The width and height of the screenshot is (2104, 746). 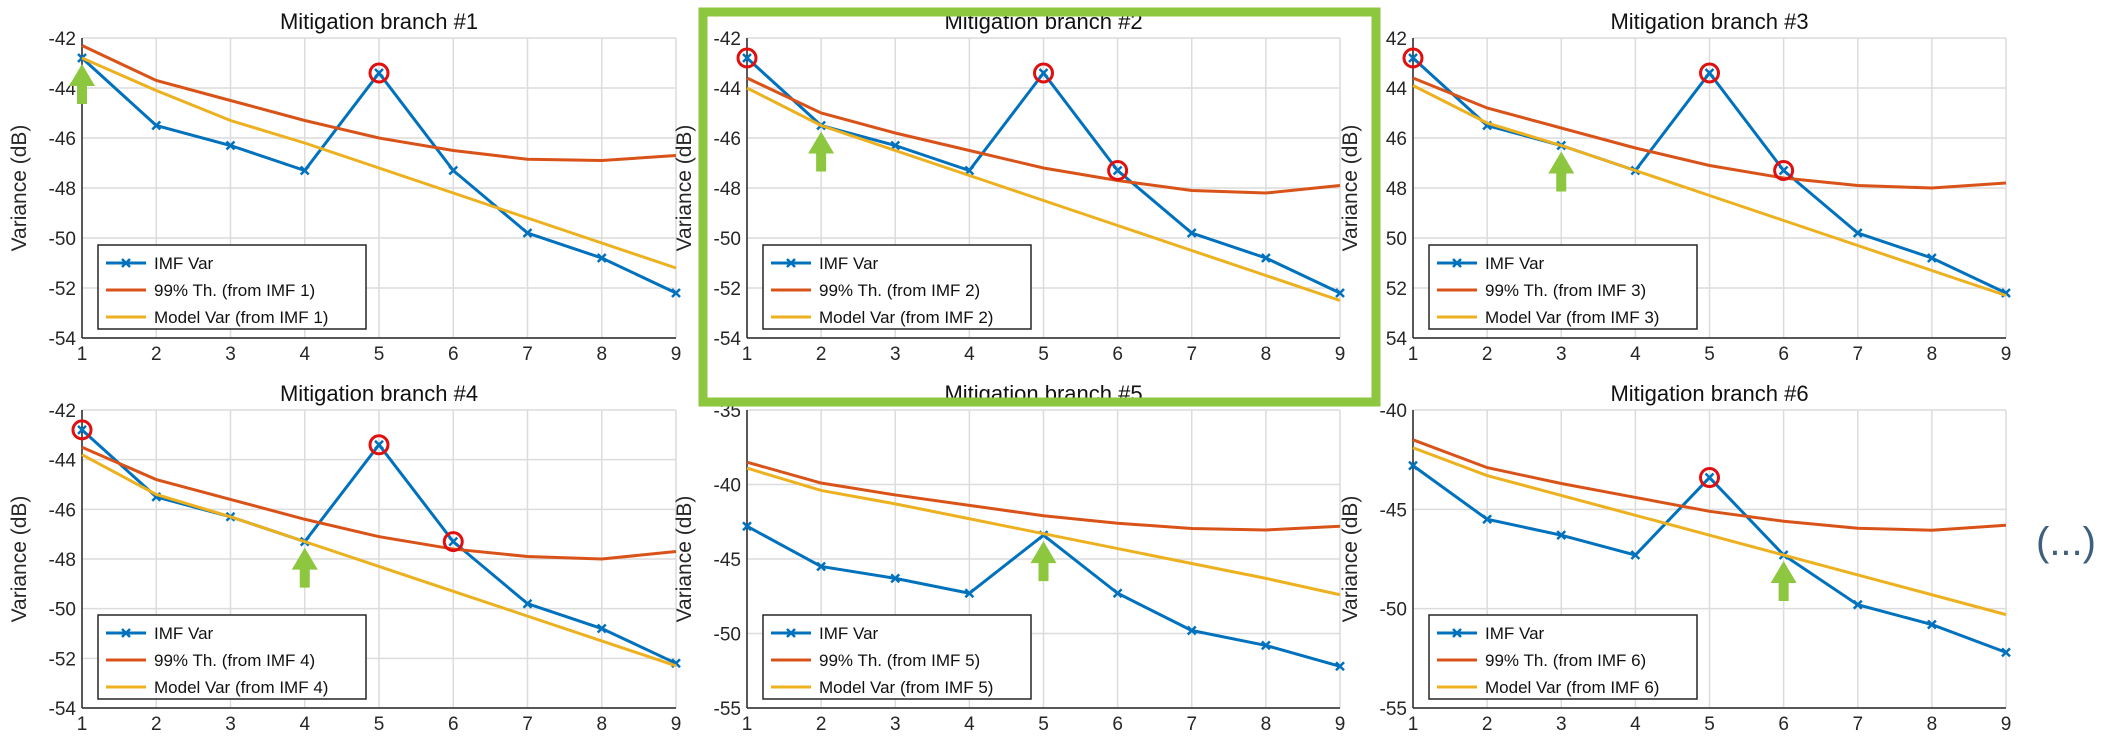 What do you see at coordinates (1396, 289) in the screenshot?
I see `y-tick-label: 52` at bounding box center [1396, 289].